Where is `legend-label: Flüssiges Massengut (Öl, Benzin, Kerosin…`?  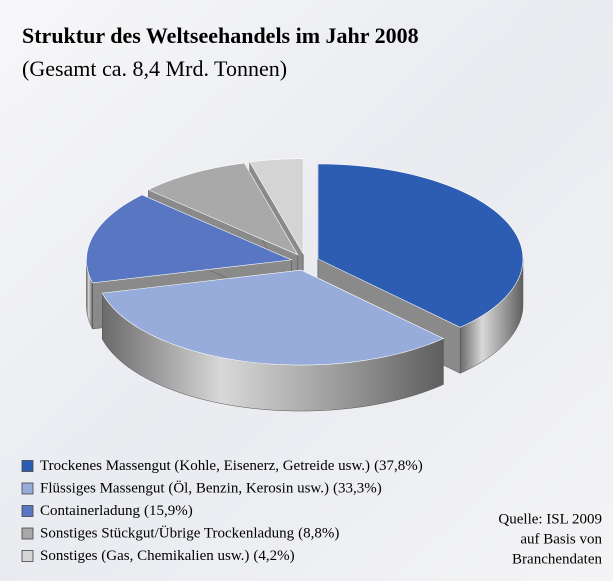
legend-label: Flüssiges Massengut (Öl, Benzin, Kerosin… is located at coordinates (211, 488).